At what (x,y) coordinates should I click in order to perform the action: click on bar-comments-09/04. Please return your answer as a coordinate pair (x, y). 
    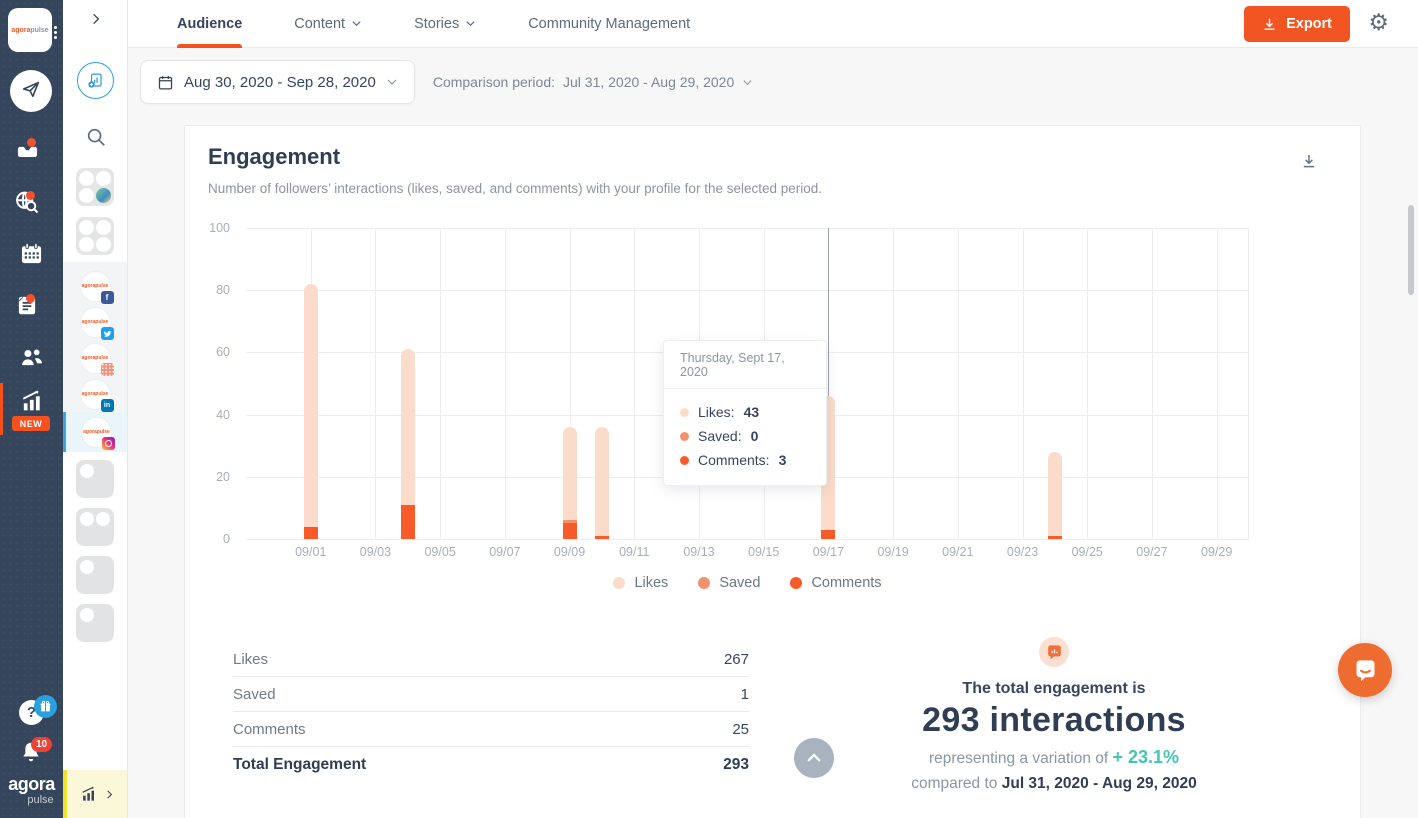
    Looking at the image, I should click on (407, 521).